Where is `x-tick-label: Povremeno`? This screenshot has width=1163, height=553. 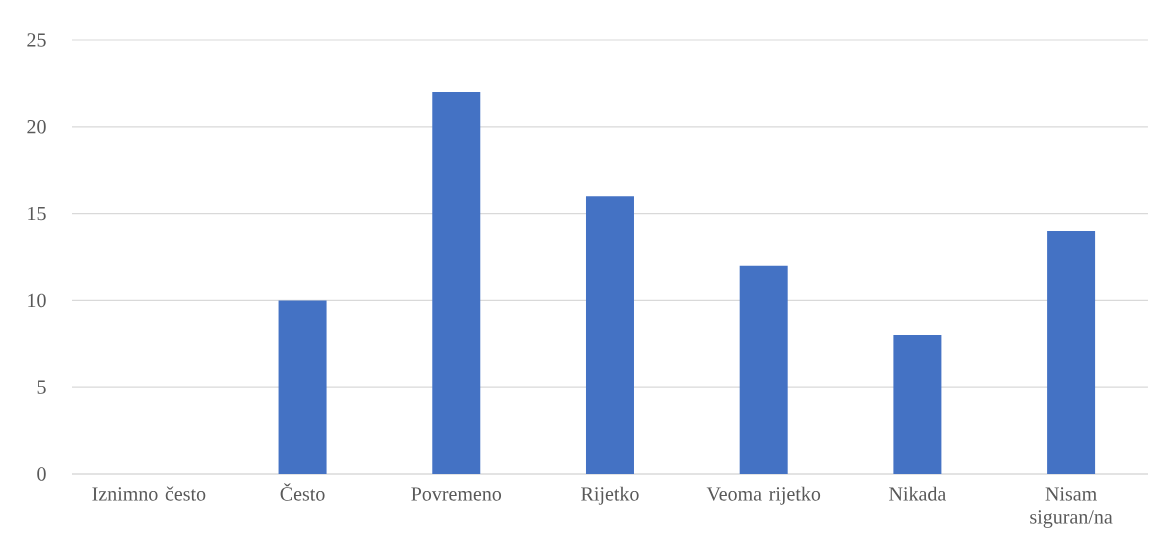 x-tick-label: Povremeno is located at coordinates (456, 494).